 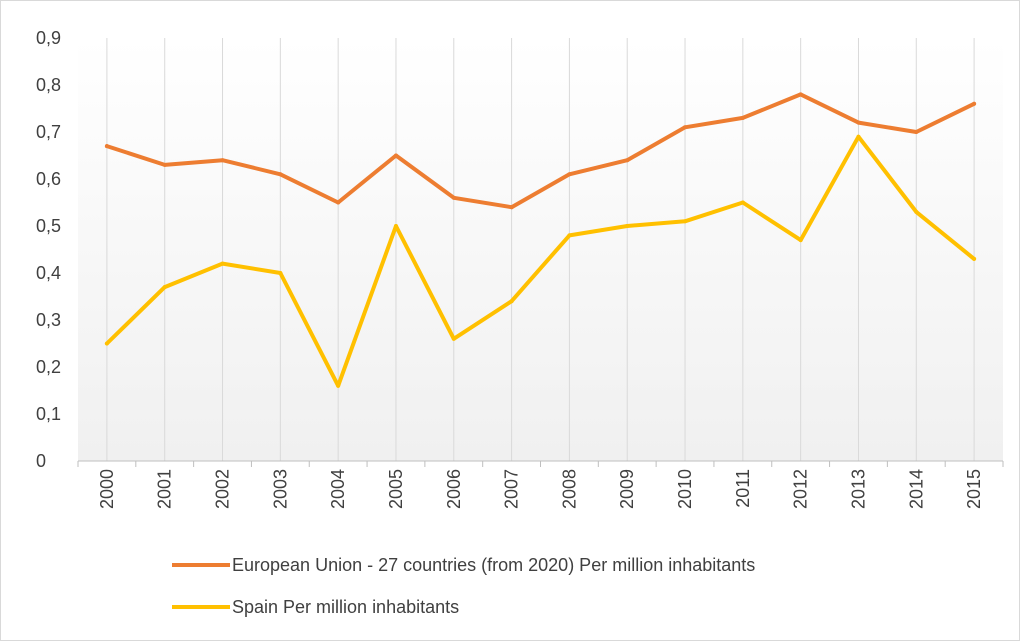 I want to click on data-point-1-2014, so click(x=916, y=211).